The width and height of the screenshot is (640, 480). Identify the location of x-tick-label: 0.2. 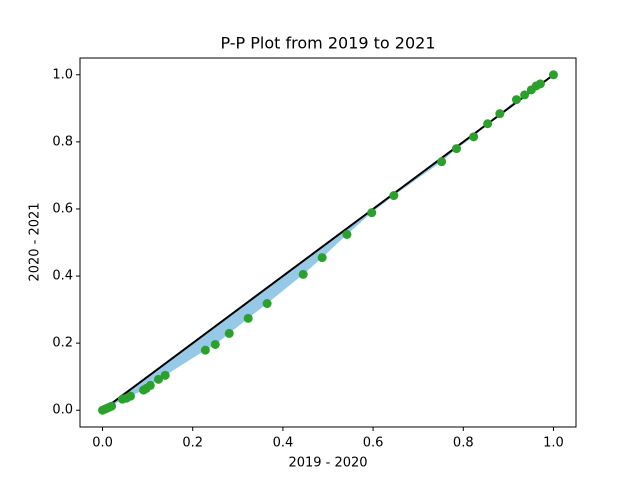
(192, 443).